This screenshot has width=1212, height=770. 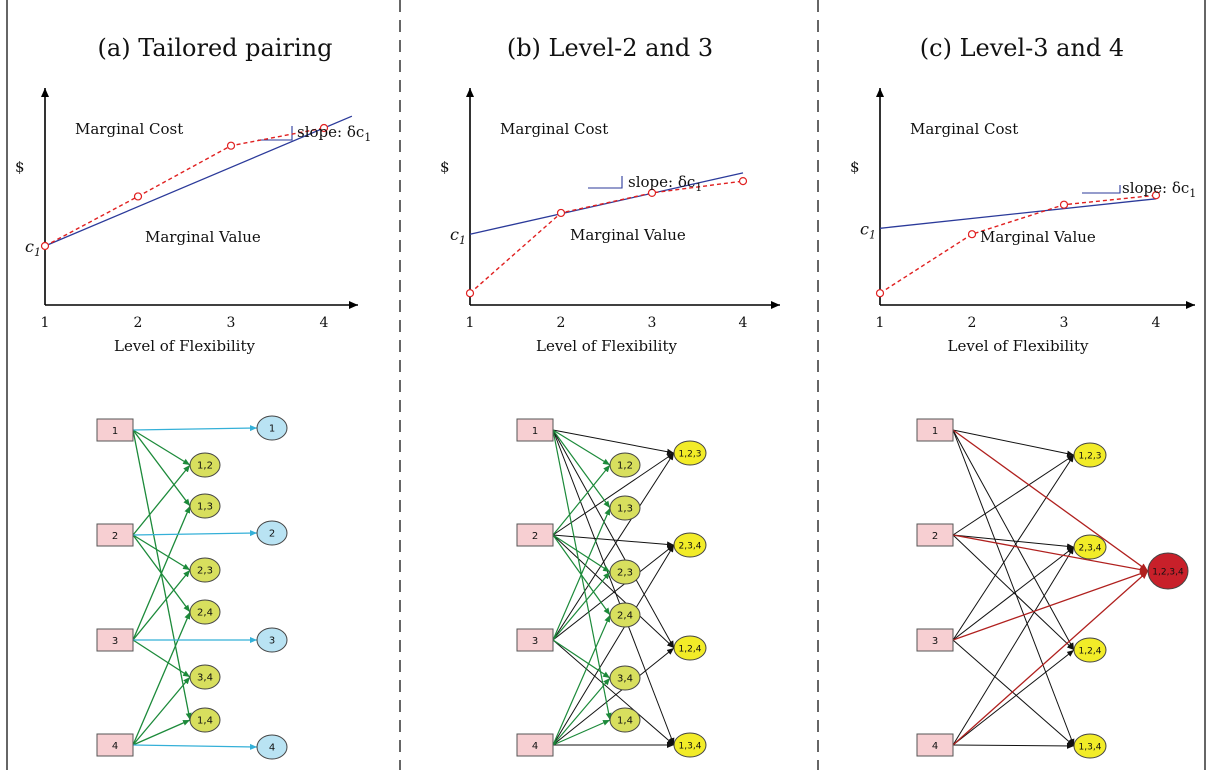 What do you see at coordinates (625, 721) in the screenshot?
I see `target-node-label: 1,4` at bounding box center [625, 721].